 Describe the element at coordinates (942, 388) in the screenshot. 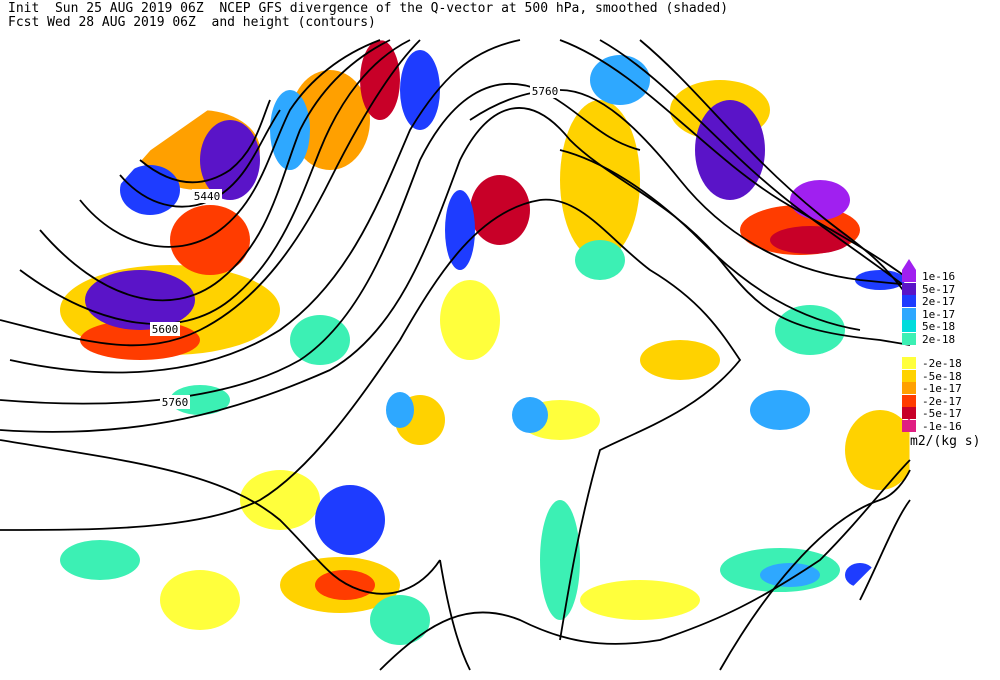

I see `colorbar-label: -1e-17` at that location.